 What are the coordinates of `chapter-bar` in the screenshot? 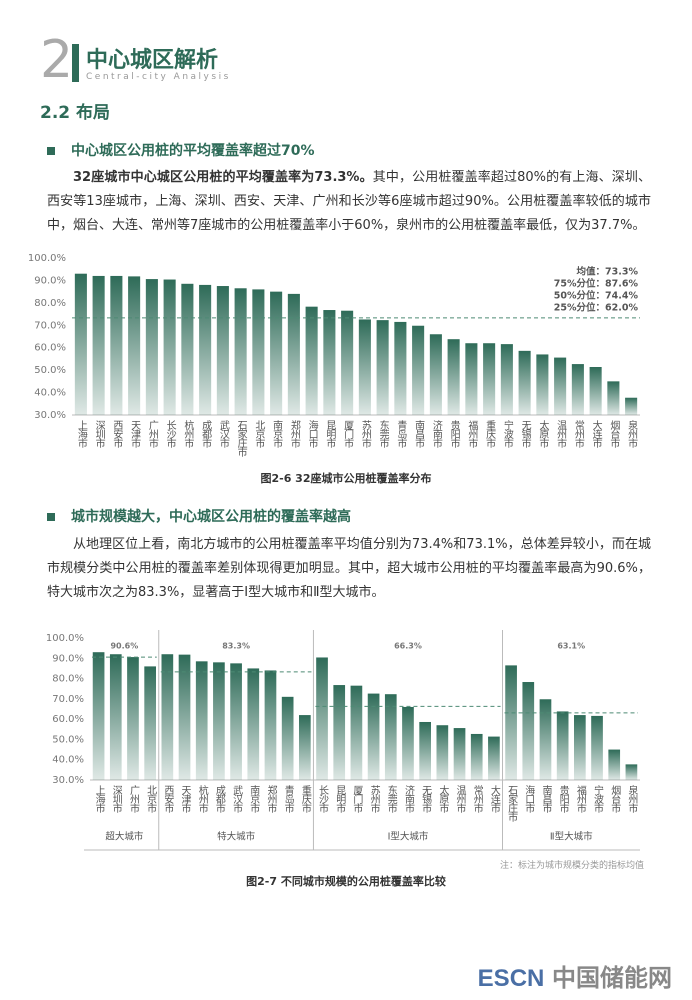 It's located at (75, 63).